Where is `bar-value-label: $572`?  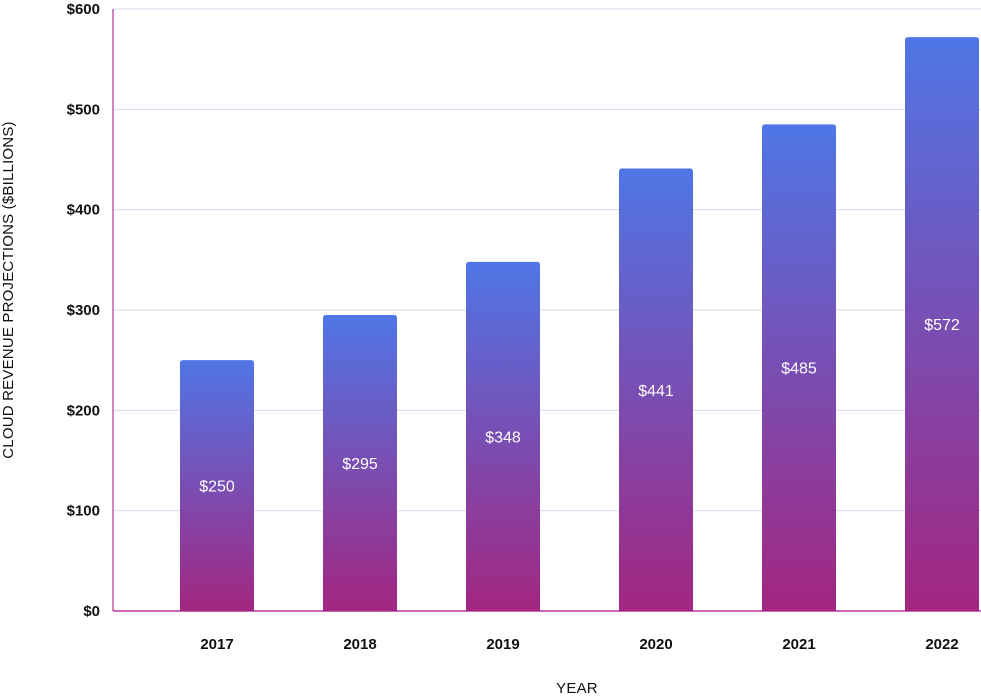 bar-value-label: $572 is located at coordinates (942, 325).